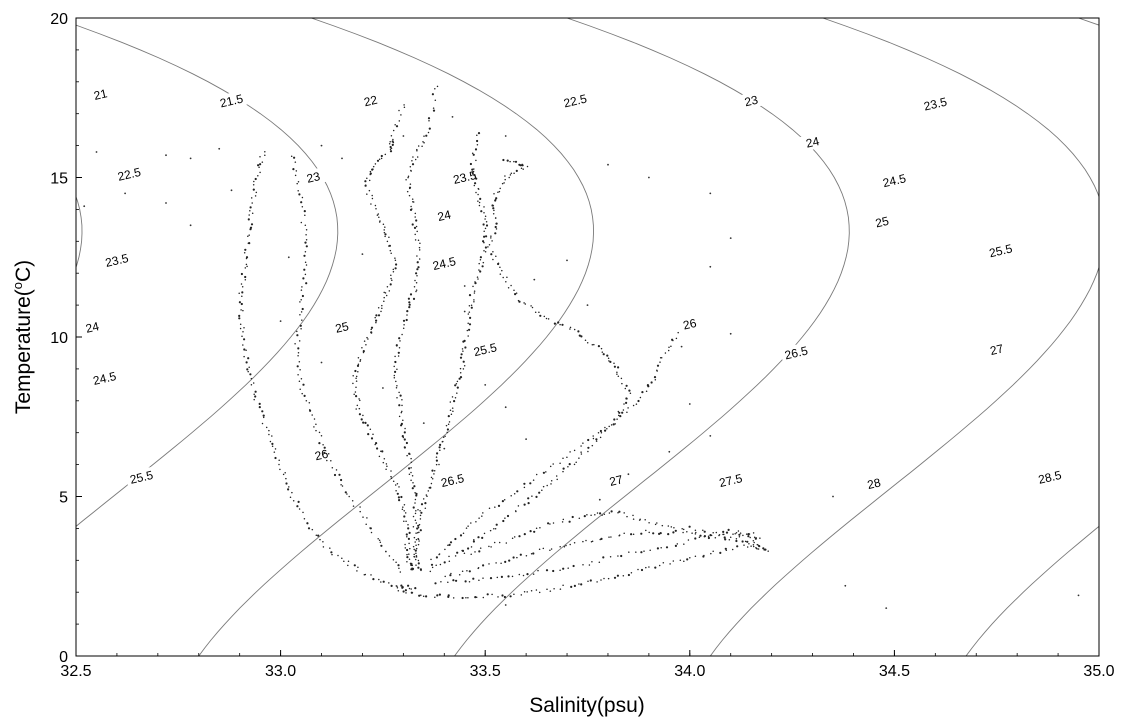 Image resolution: width=1122 pixels, height=722 pixels. Describe the element at coordinates (22, 337) in the screenshot. I see `y-axis-title: Temperature(oC)` at that location.